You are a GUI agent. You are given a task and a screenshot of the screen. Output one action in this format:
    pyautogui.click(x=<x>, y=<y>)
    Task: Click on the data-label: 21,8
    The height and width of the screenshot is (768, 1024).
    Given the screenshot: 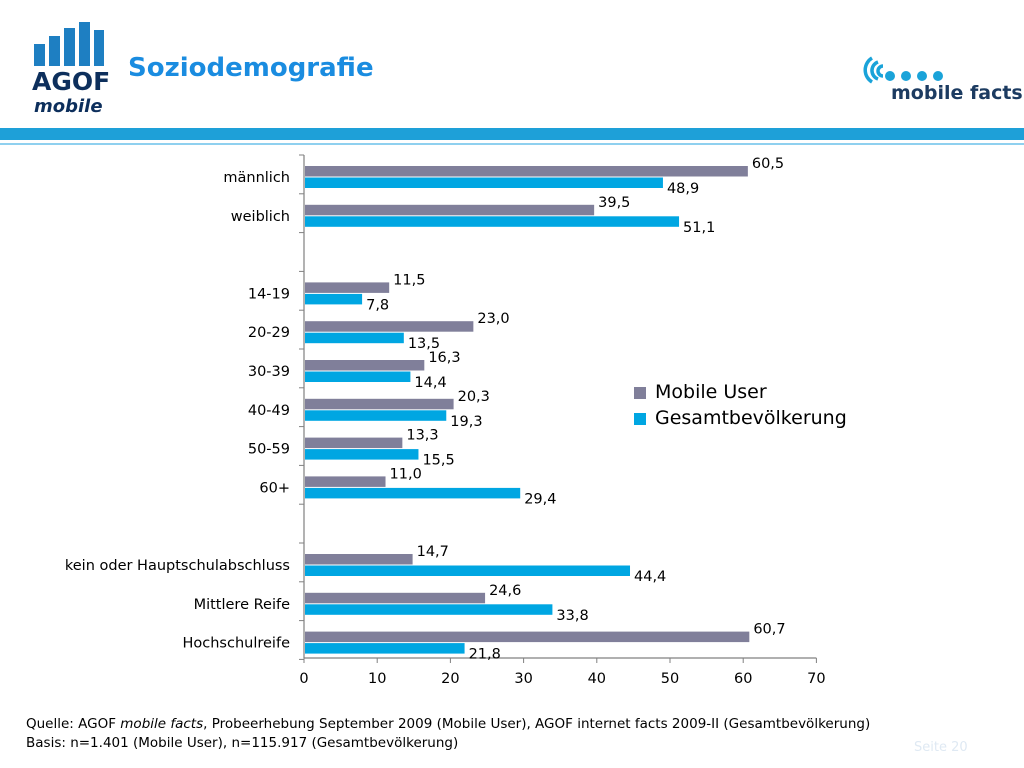 What is the action you would take?
    pyautogui.click(x=485, y=655)
    